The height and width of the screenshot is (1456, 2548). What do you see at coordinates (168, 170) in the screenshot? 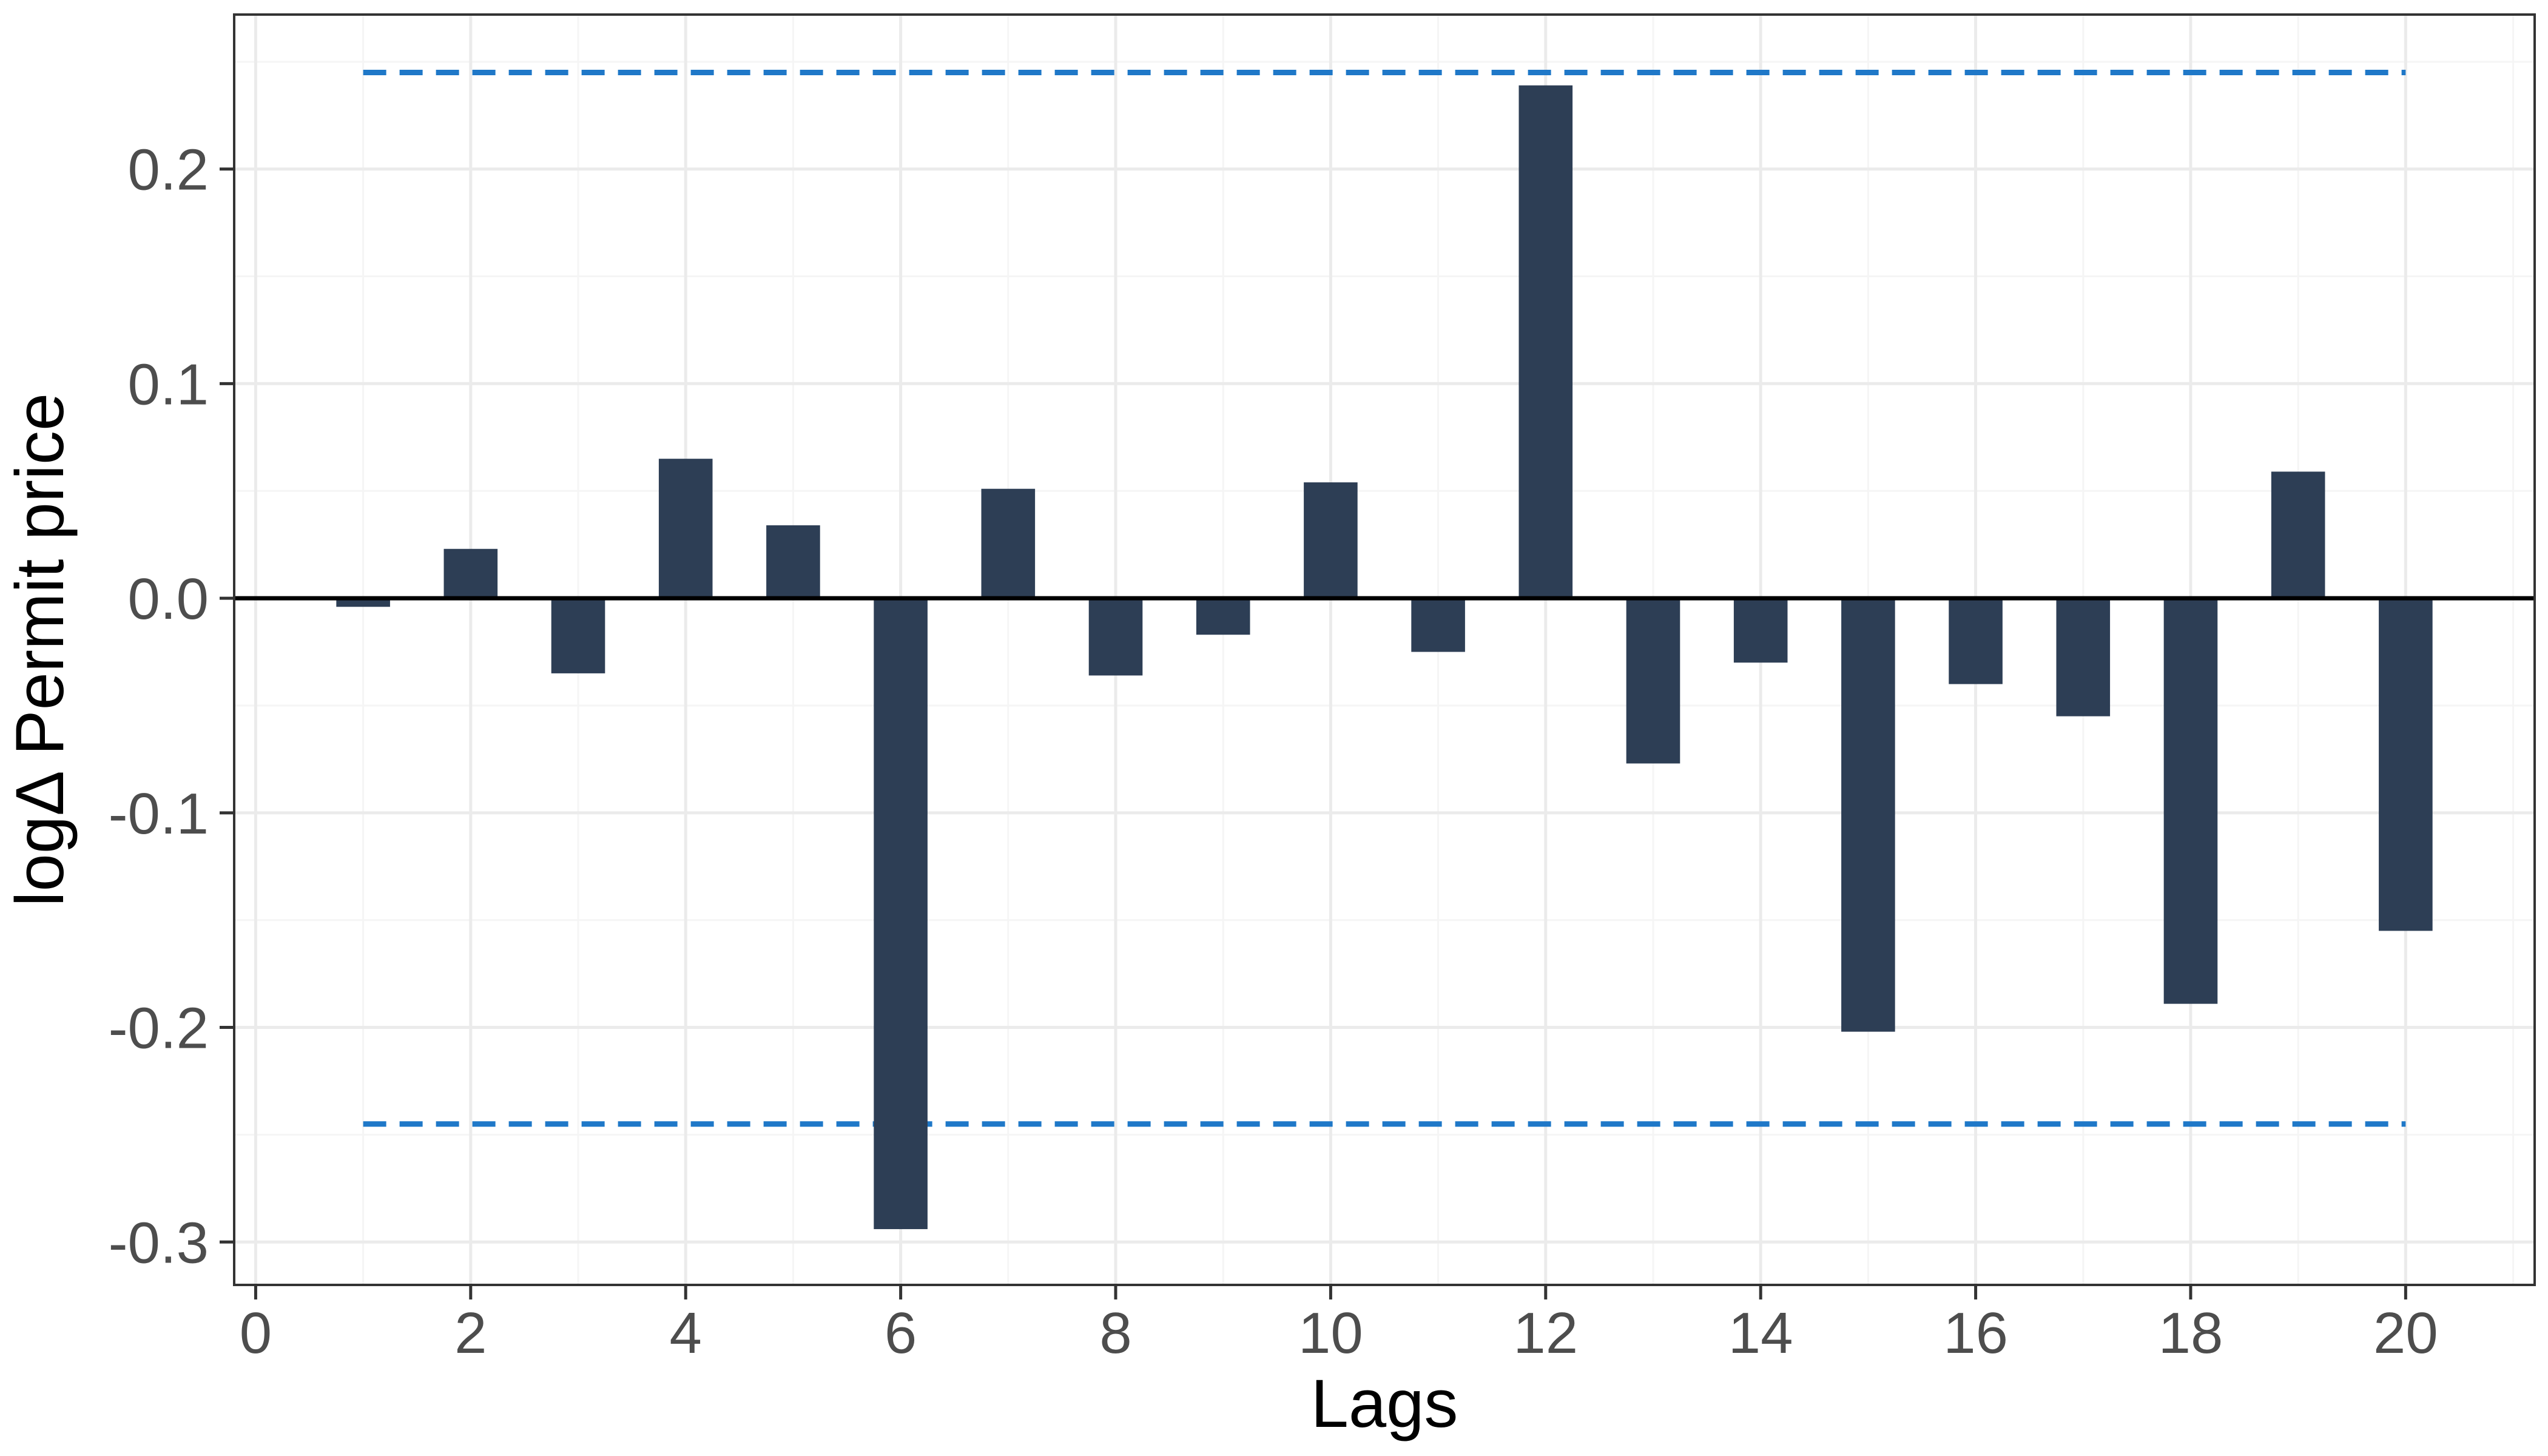
I see `y-tick-label: 0.2` at bounding box center [168, 170].